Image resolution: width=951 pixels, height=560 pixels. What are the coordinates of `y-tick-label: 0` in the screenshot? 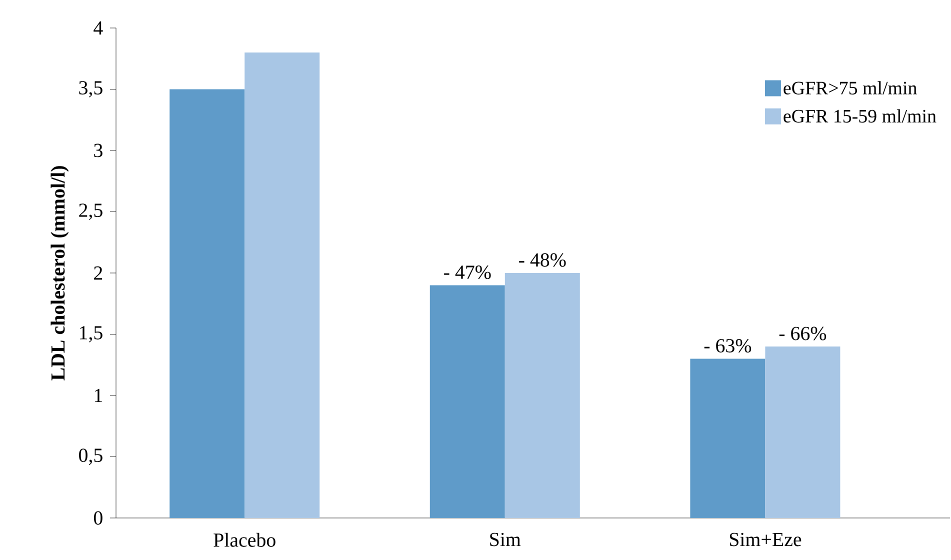 It's located at (98, 518).